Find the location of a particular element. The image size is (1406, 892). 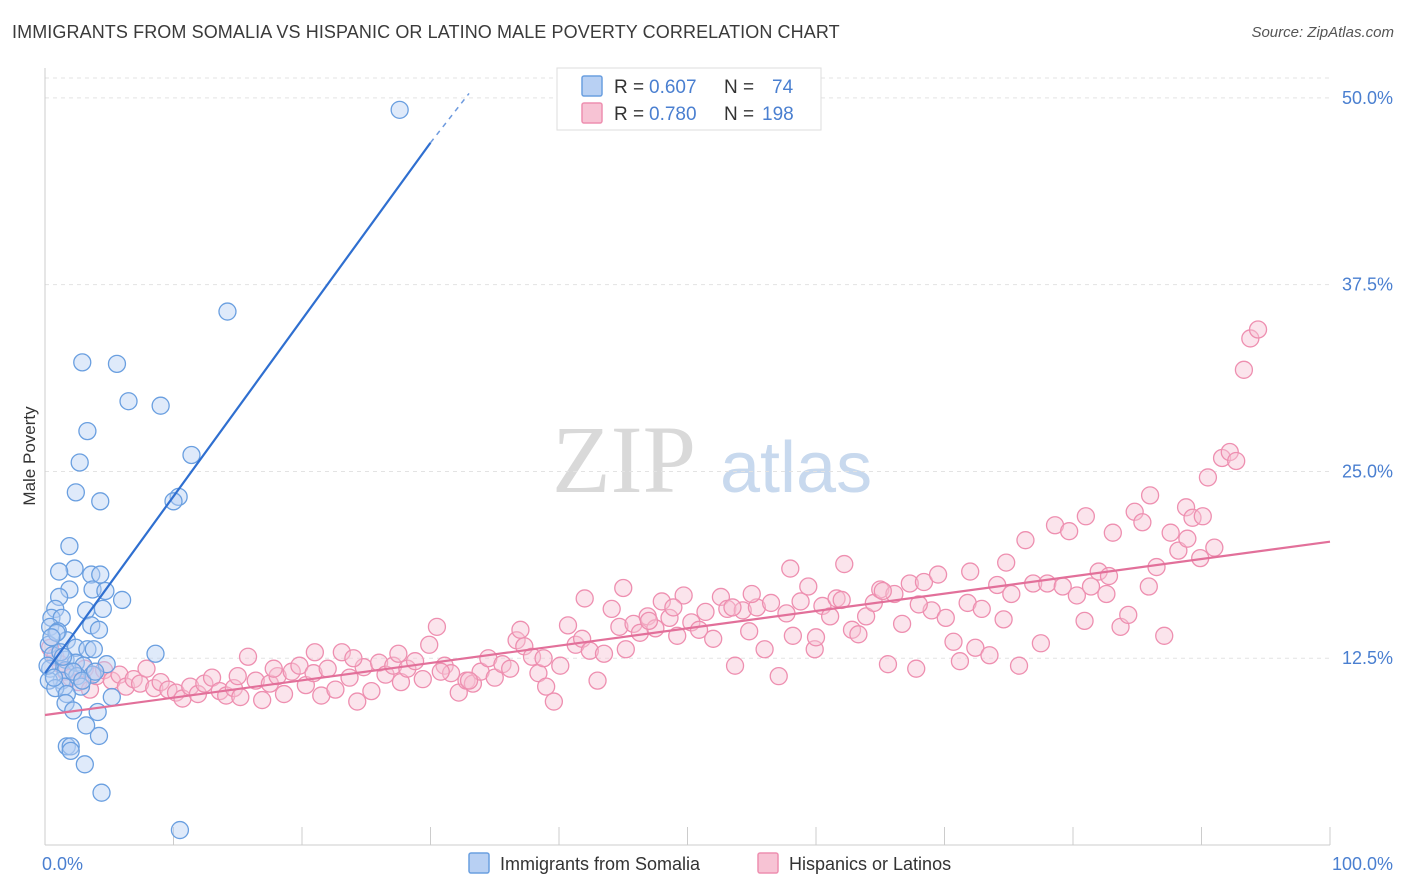

x-tick-labels: 0.0% 100.0% is located at coordinates (717, 864).